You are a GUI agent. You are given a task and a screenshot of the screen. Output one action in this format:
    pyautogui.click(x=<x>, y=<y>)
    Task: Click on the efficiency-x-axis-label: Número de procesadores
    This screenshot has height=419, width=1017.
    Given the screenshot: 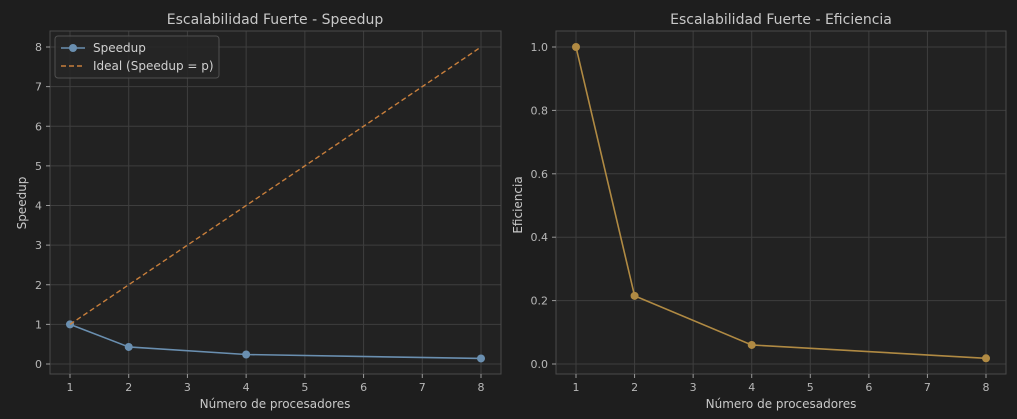 What is the action you would take?
    pyautogui.click(x=781, y=404)
    